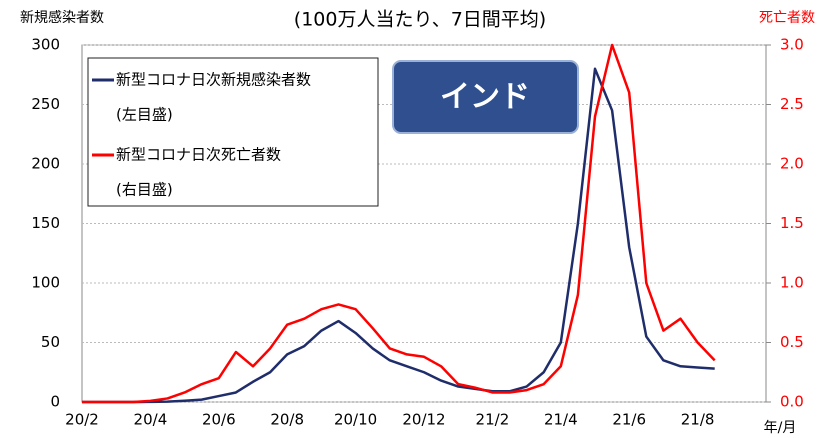  Describe the element at coordinates (792, 104) in the screenshot. I see `y2-tick-label: 2.5` at that location.